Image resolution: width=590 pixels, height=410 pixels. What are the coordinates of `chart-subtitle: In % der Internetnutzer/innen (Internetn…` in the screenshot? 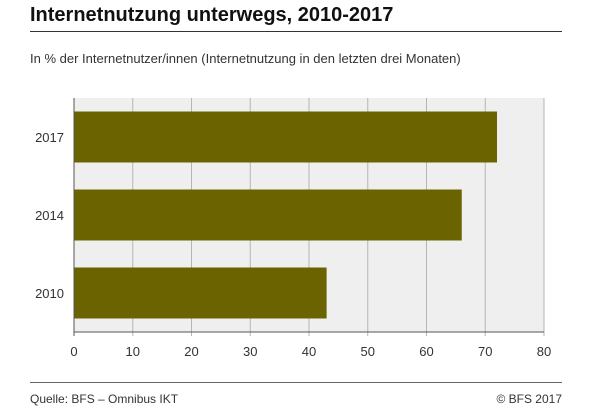 It's located at (245, 58).